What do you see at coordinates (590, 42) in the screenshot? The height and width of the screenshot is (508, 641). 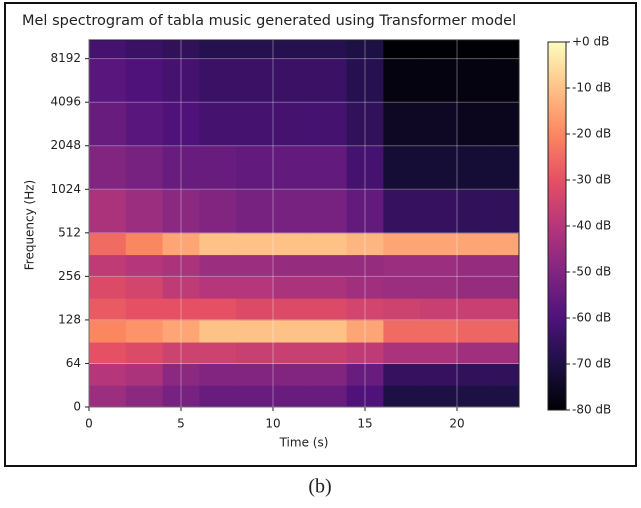 I see `colorbar-tick-label: +0 dB` at bounding box center [590, 42].